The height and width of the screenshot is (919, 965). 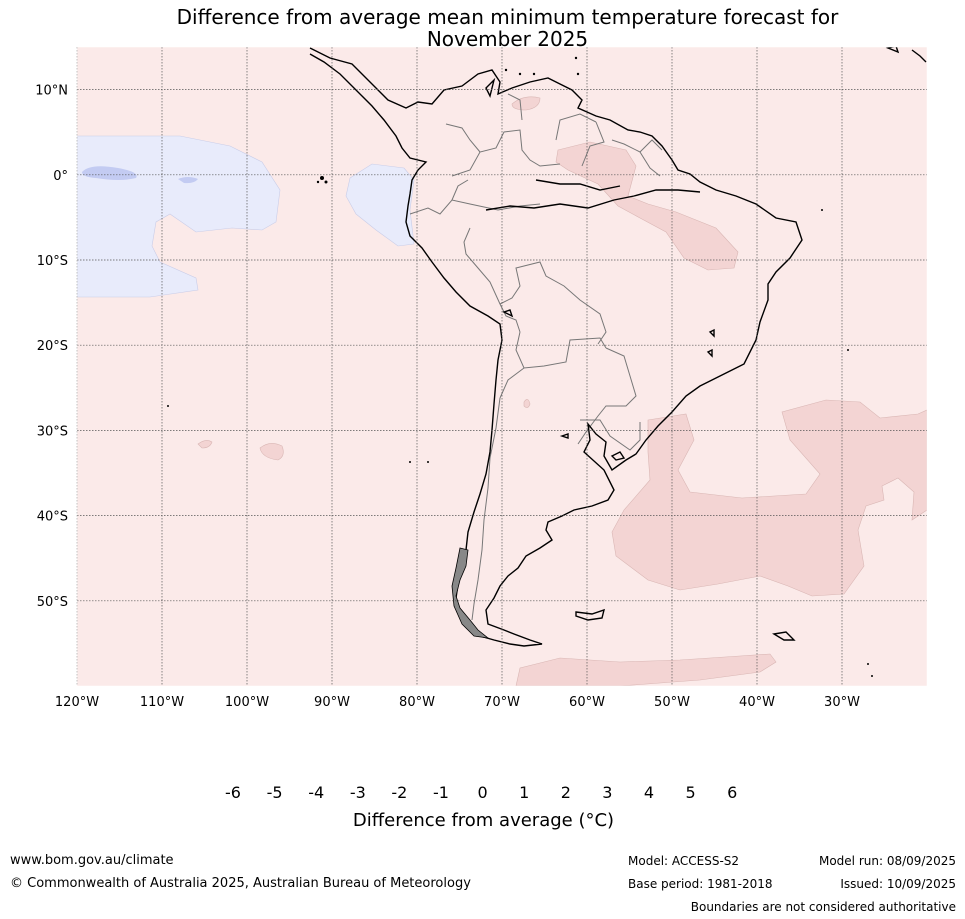 What do you see at coordinates (672, 702) in the screenshot?
I see `longitude-label: 50°W` at bounding box center [672, 702].